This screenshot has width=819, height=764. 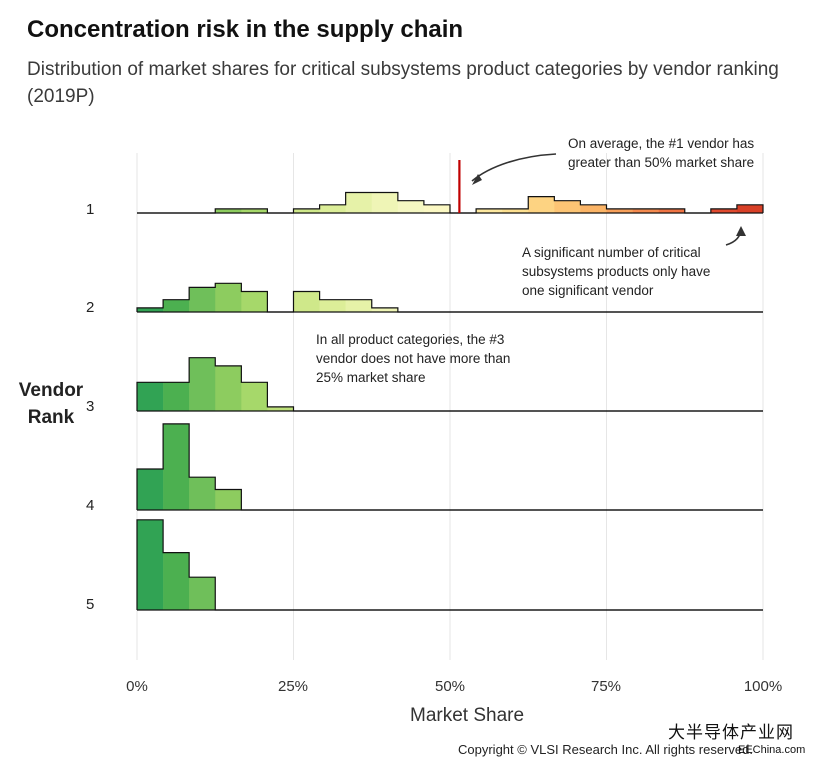 What do you see at coordinates (450, 686) in the screenshot?
I see `x-tick-label: 50%` at bounding box center [450, 686].